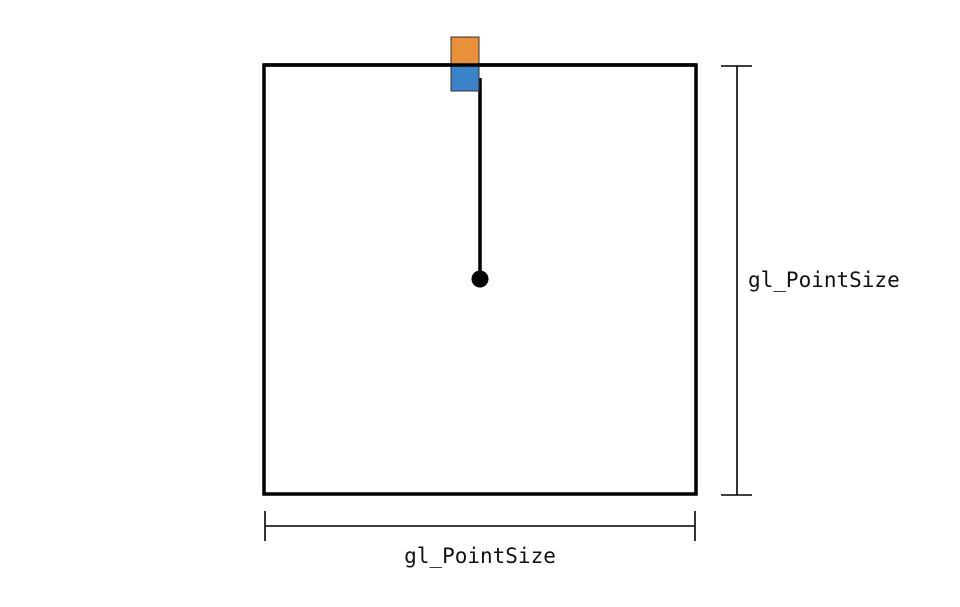 The width and height of the screenshot is (960, 607). What do you see at coordinates (480, 526) in the screenshot?
I see `width-dimension` at bounding box center [480, 526].